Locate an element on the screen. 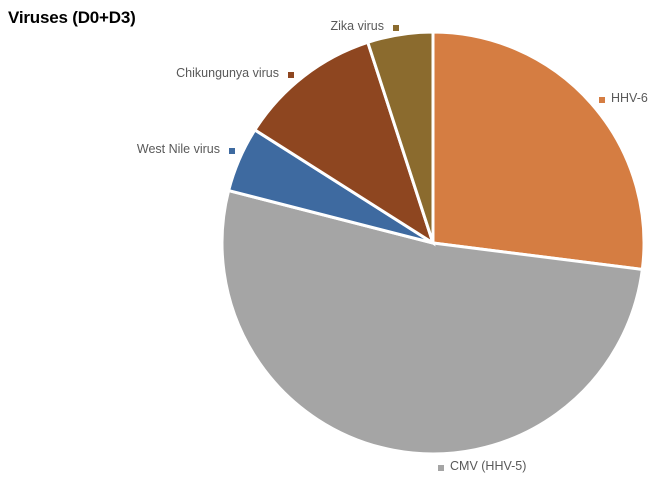 Image resolution: width=665 pixels, height=481 pixels. slice-label-hhv-6: HHV-6 is located at coordinates (629, 98).